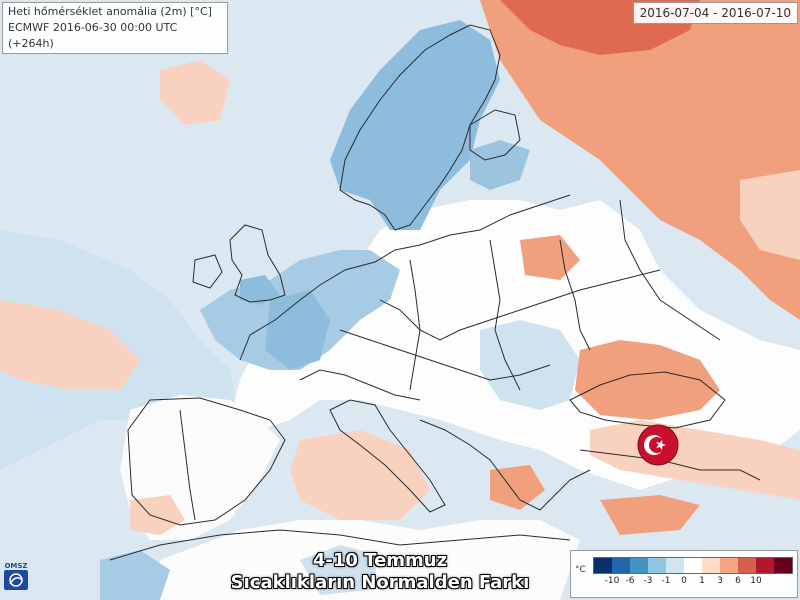 This screenshot has width=800, height=600. What do you see at coordinates (16, 580) in the screenshot?
I see `omsz-emblem-icon` at bounding box center [16, 580].